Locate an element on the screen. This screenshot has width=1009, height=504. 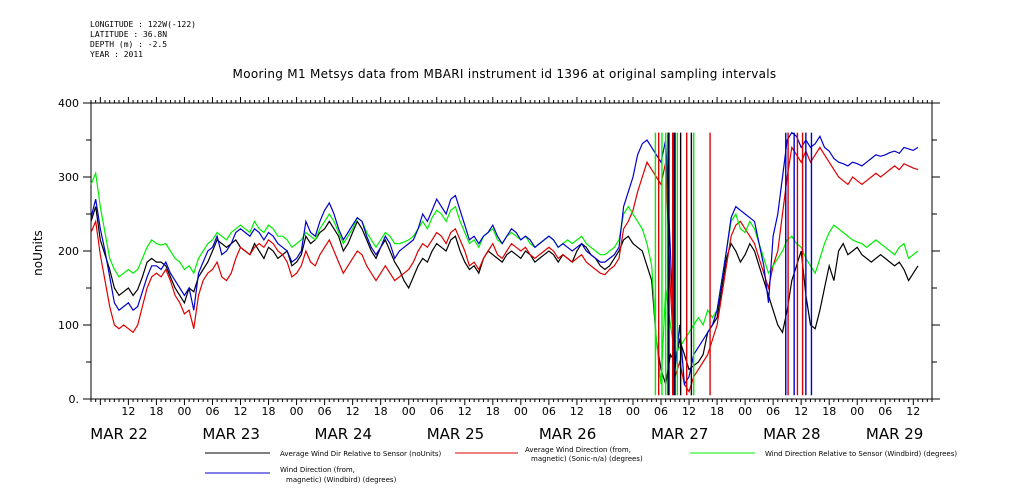
x-day-label: MAR 26 is located at coordinates (567, 434).